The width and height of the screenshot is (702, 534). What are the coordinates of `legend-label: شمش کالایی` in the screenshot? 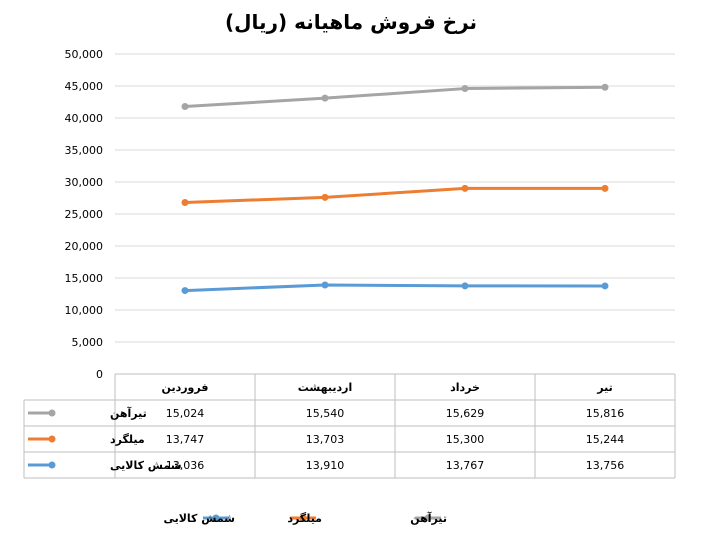 It's located at (199, 518).